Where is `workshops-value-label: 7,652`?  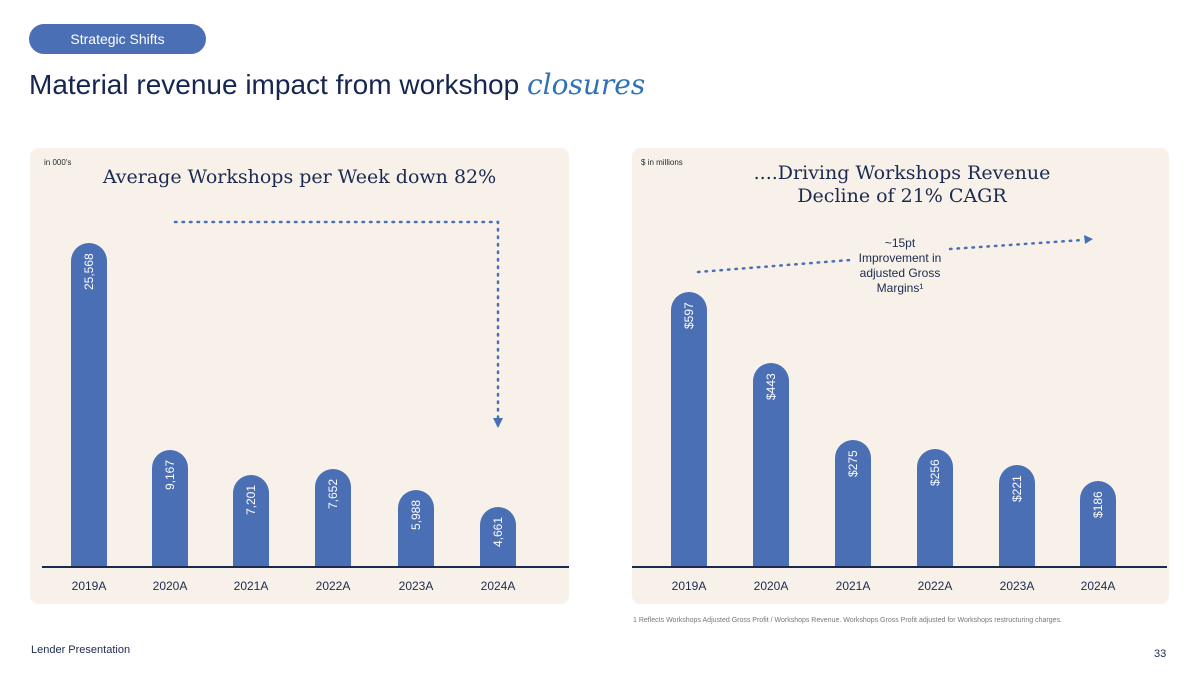 workshops-value-label: 7,652 is located at coordinates (333, 493).